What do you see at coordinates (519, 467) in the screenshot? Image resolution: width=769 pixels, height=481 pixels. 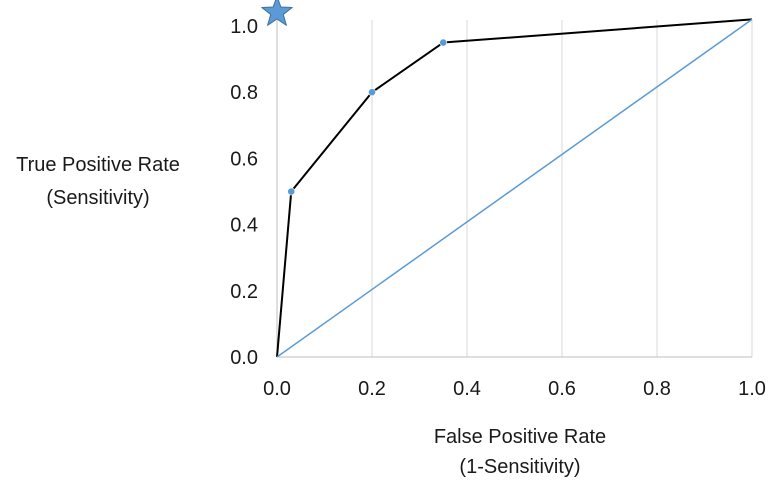 I see `x-axis-title-line2: (1-Sensitivity)` at bounding box center [519, 467].